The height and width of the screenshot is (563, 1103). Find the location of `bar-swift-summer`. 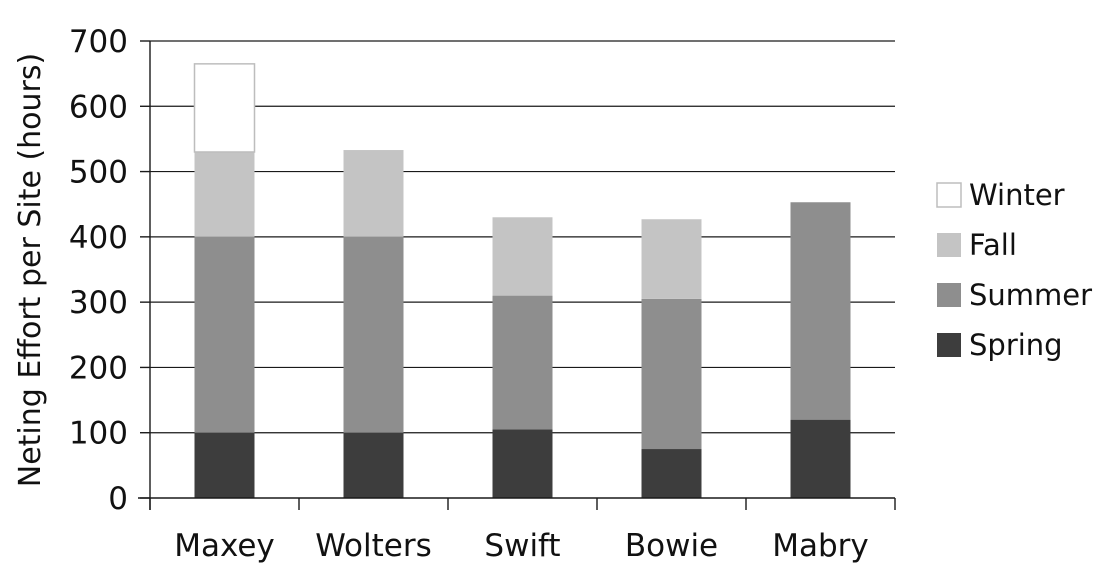

bar-swift-summer is located at coordinates (522, 362).